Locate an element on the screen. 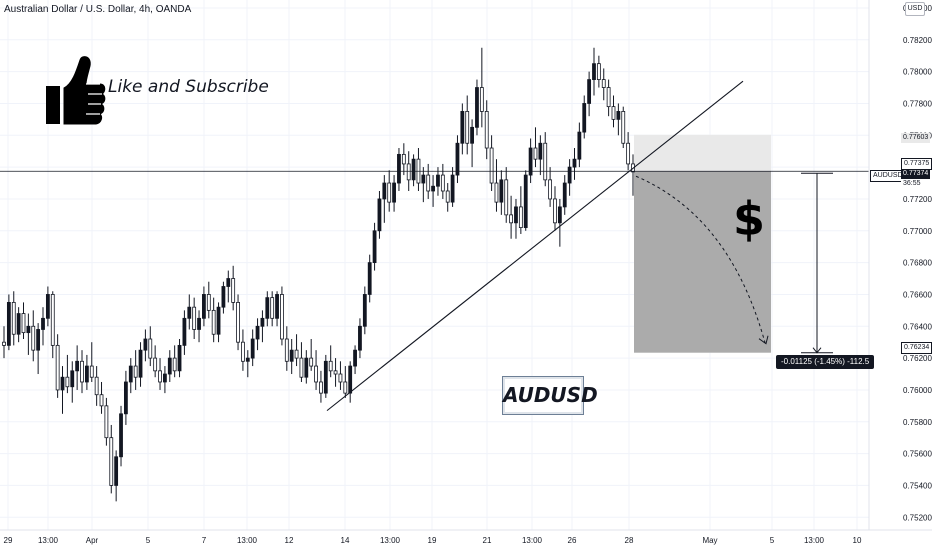 The image size is (932, 550). target-price-tag: 0.77603 is located at coordinates (916, 138).